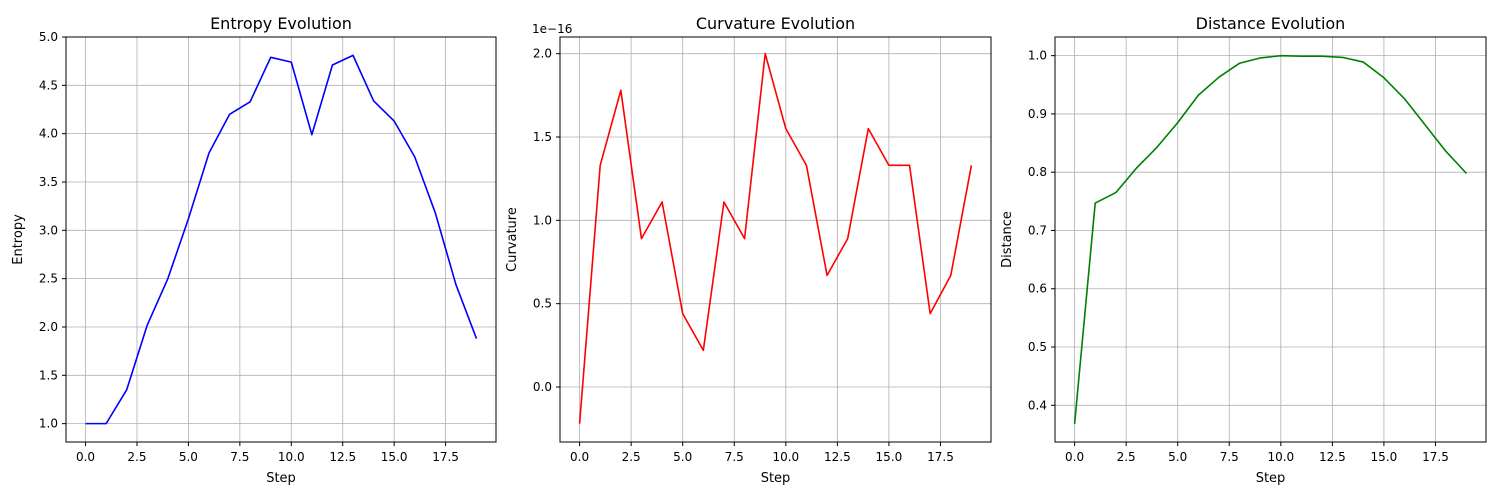 The image size is (1500, 500). I want to click on y-tick-label: 2.5, so click(48, 279).